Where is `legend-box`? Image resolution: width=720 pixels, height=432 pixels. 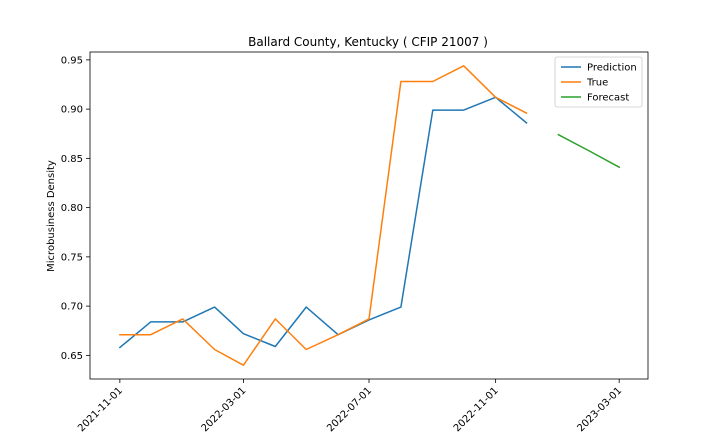
legend-box is located at coordinates (598, 82).